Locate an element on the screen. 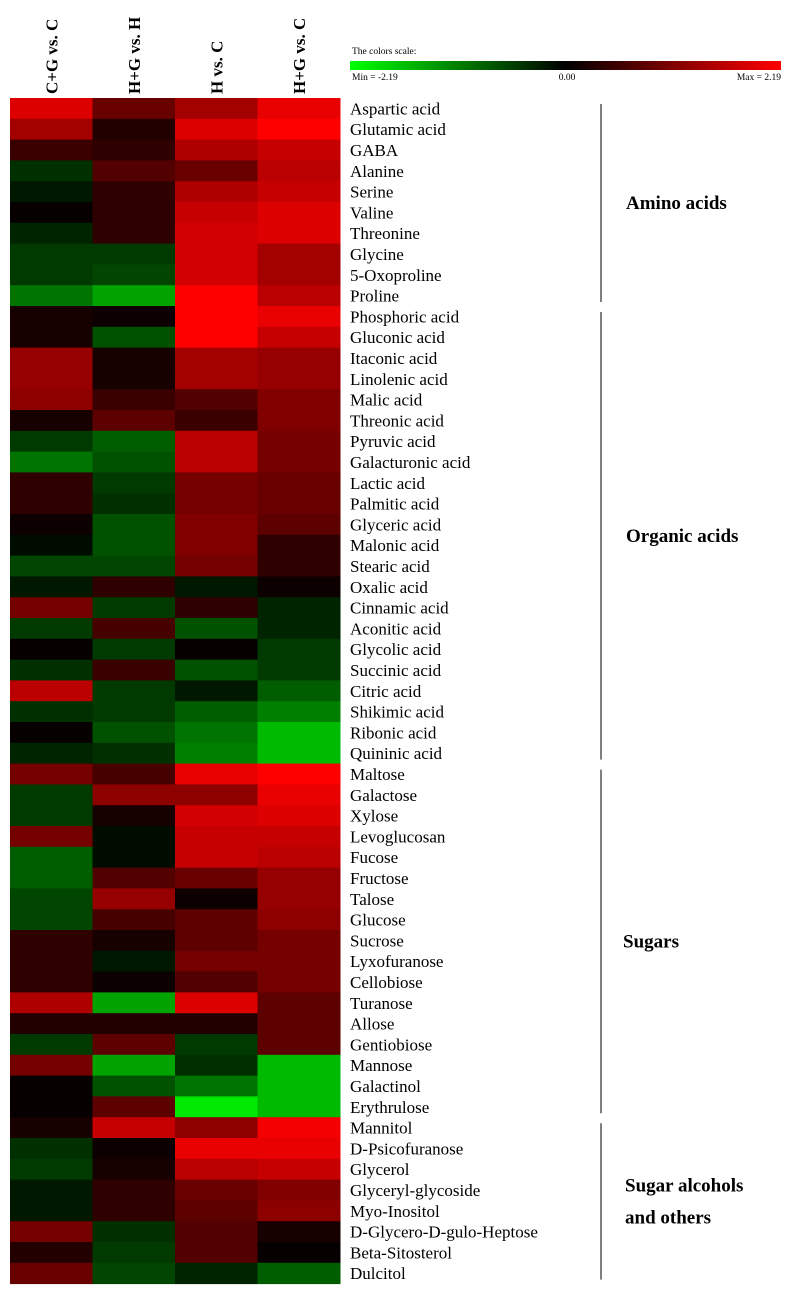 The width and height of the screenshot is (787, 1290). heatmap-cell-cinnamic-acid-col3 is located at coordinates (216, 608).